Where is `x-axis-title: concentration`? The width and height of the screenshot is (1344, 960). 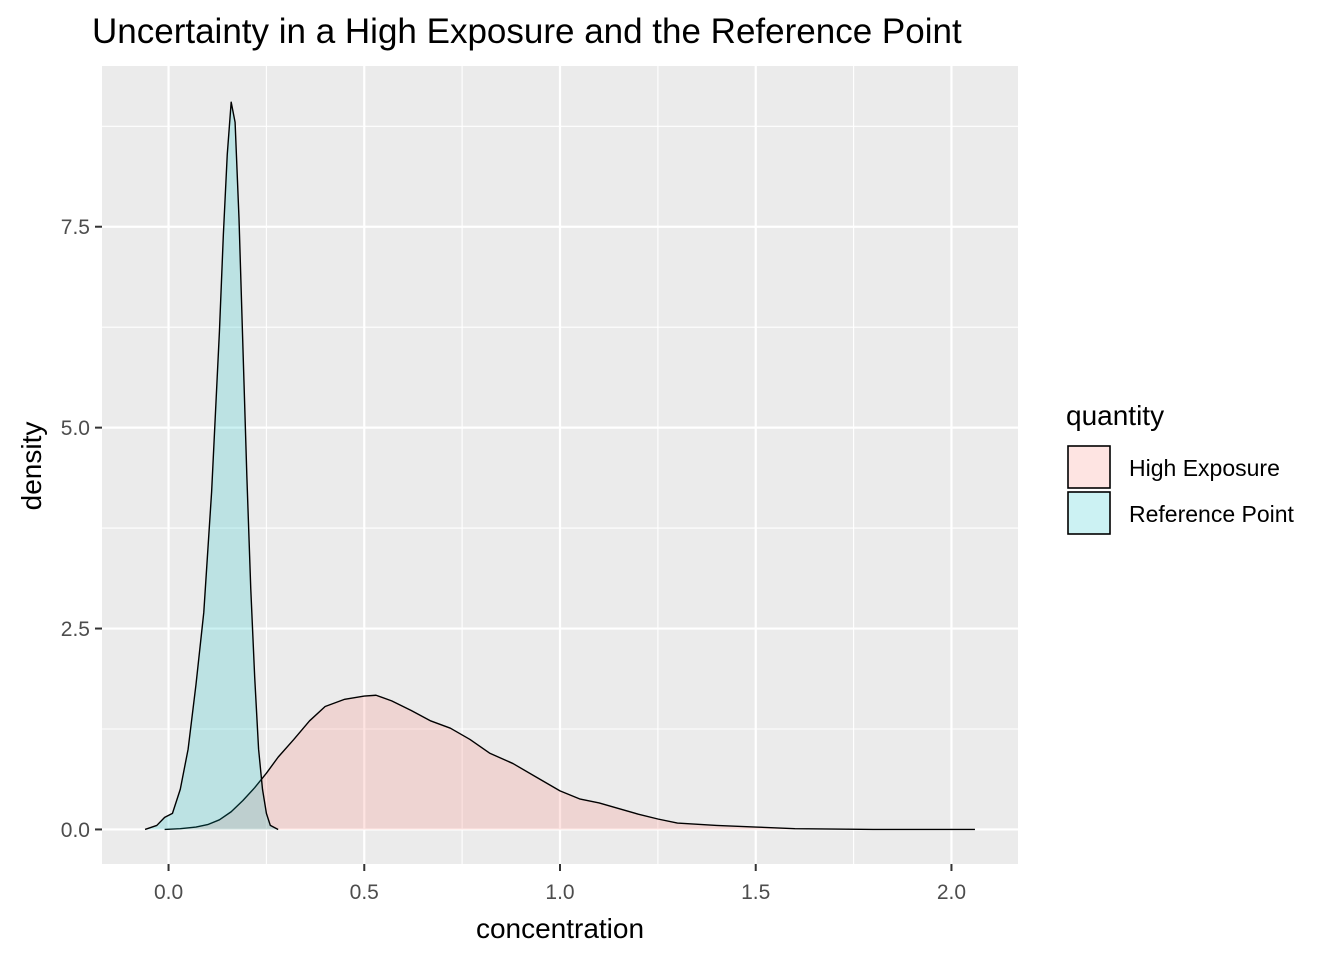 x-axis-title: concentration is located at coordinates (560, 928).